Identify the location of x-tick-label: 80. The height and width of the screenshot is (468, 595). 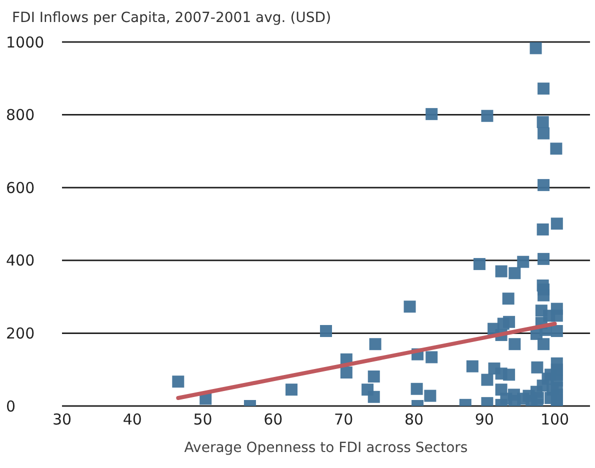
(414, 419).